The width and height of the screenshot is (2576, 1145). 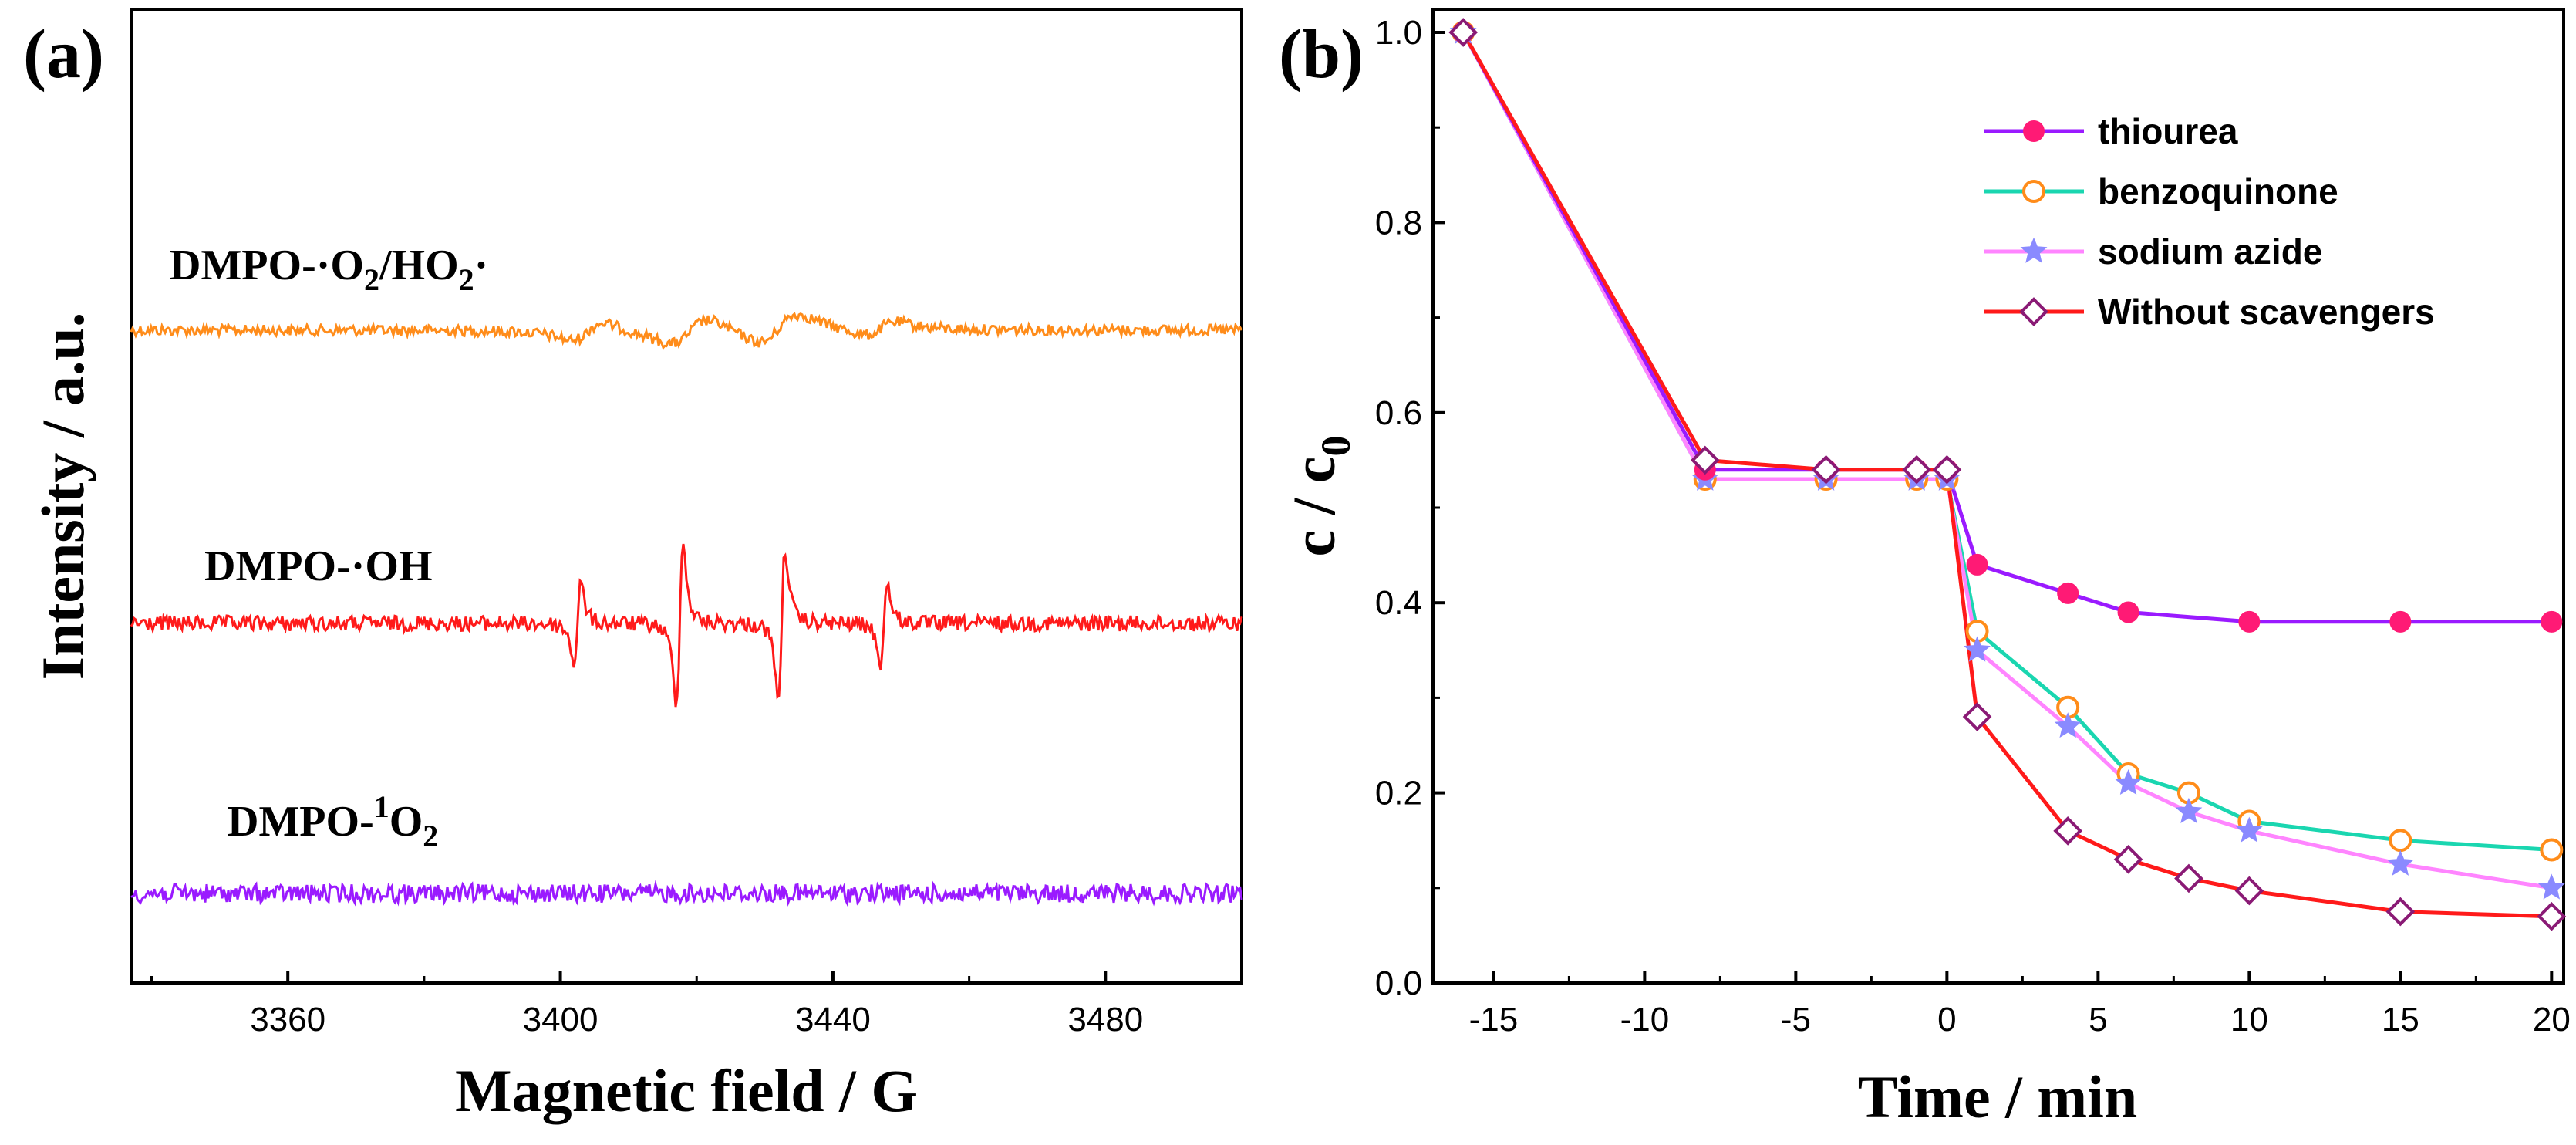 I want to click on legend-label: benzoquinone, so click(x=2218, y=191).